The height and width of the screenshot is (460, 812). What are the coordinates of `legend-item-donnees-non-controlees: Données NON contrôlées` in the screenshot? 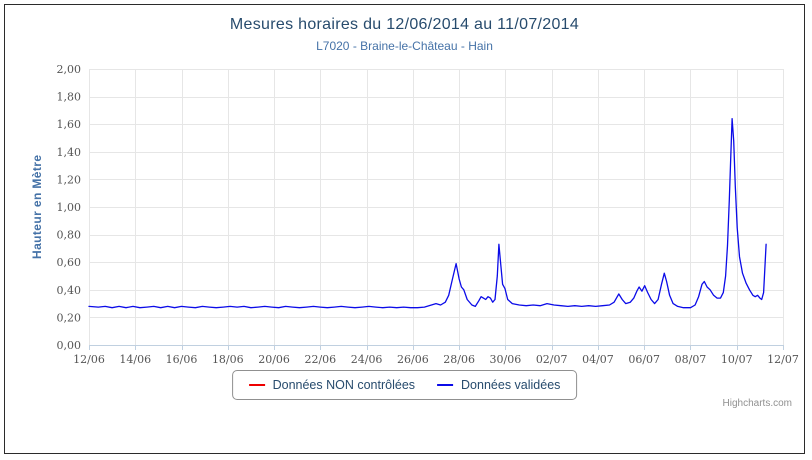 It's located at (332, 385).